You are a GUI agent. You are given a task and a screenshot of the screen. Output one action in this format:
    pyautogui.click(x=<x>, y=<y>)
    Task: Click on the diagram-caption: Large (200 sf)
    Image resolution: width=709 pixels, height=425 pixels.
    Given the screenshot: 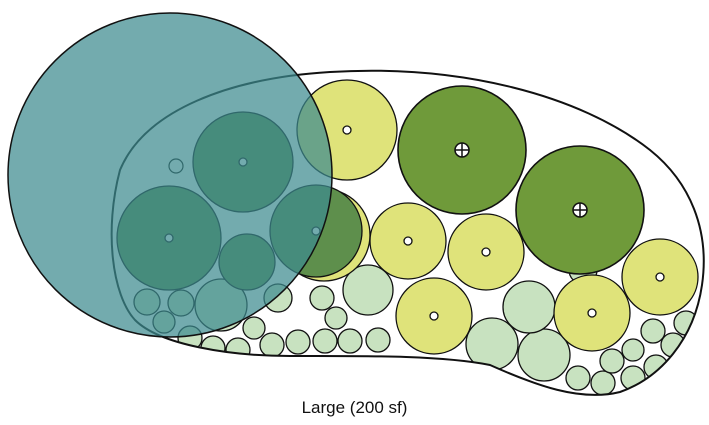 What is the action you would take?
    pyautogui.click(x=354, y=407)
    